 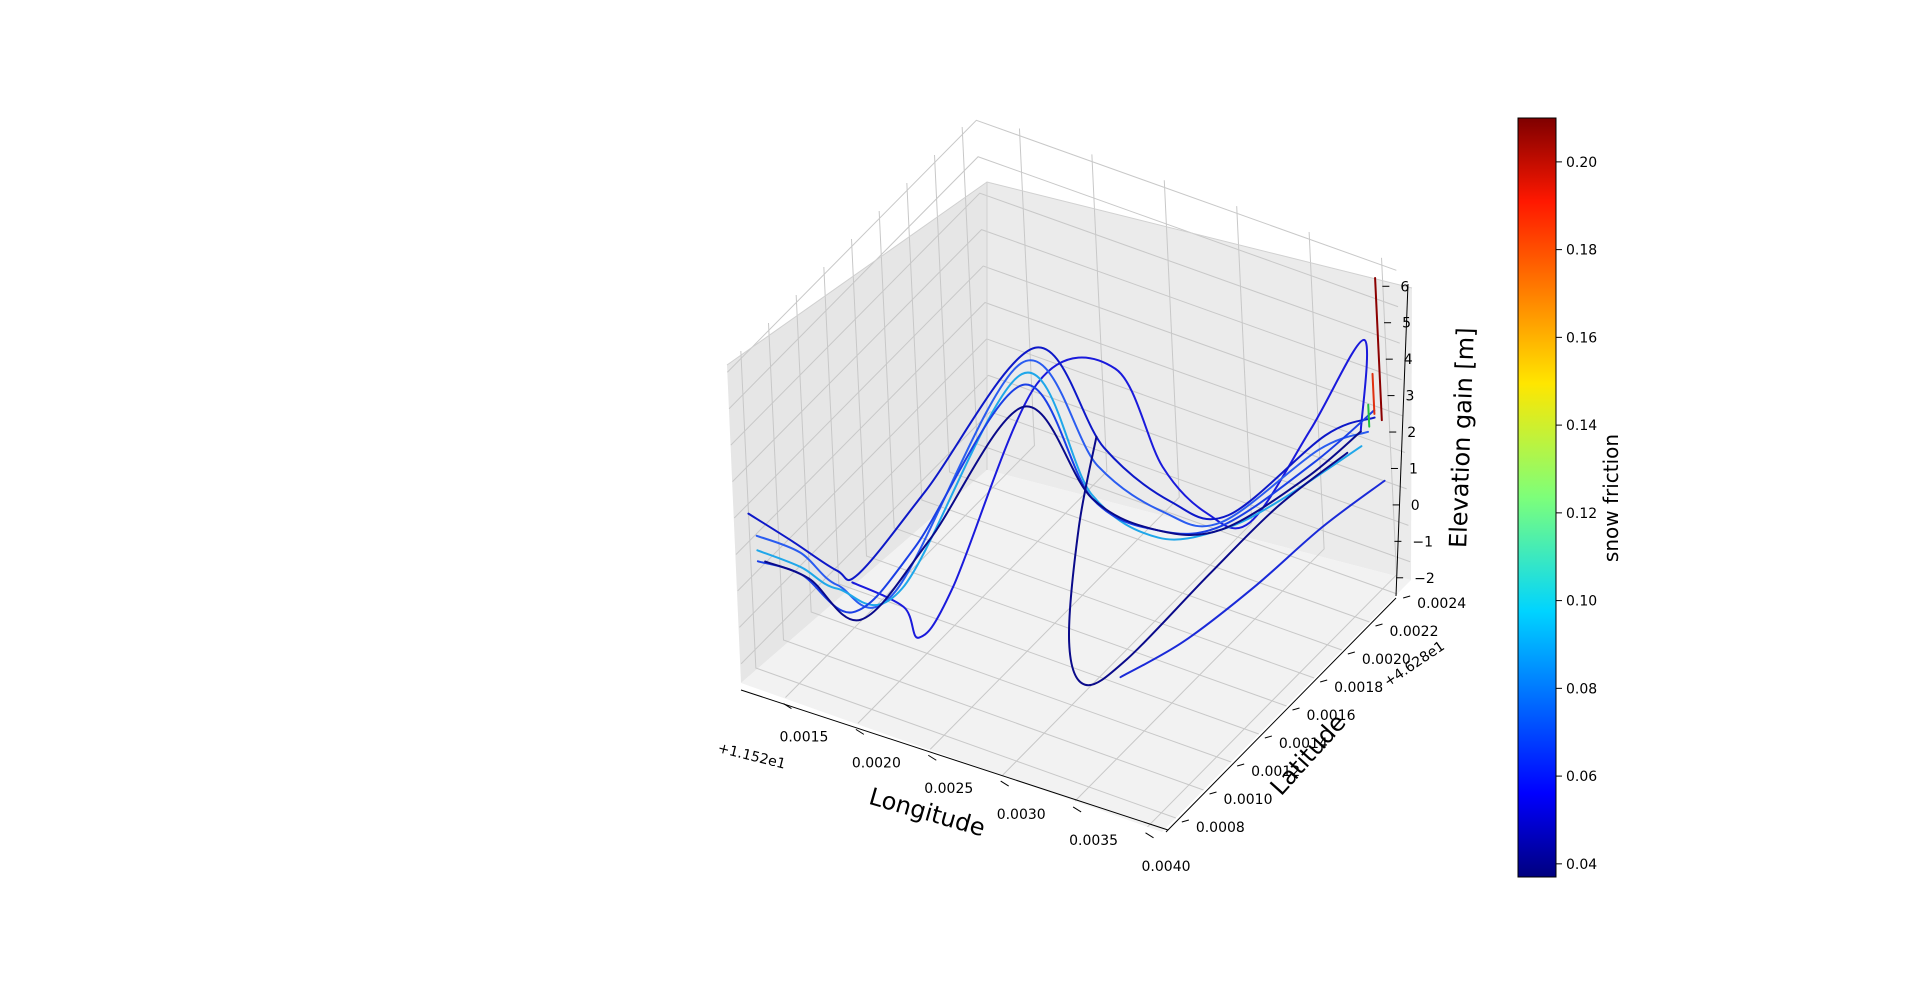 I want to click on x-tick-label: 0.0035, so click(x=1093, y=841).